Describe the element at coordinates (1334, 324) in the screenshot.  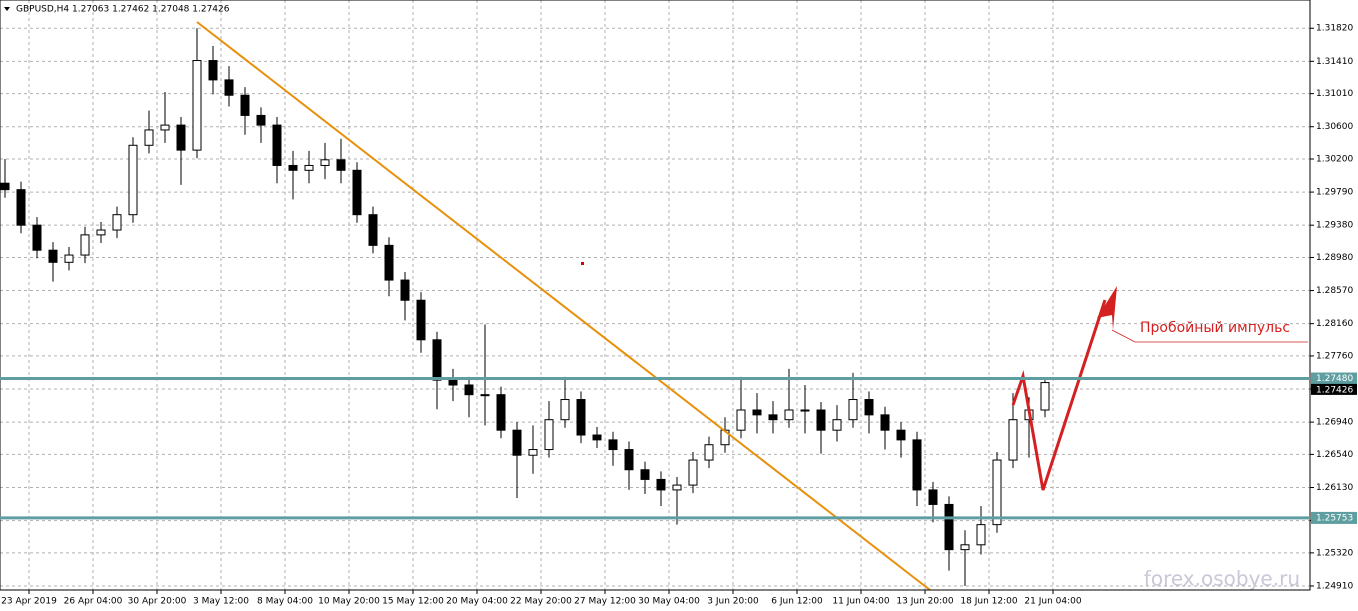
I see `y-tick-label: 1.28160` at that location.